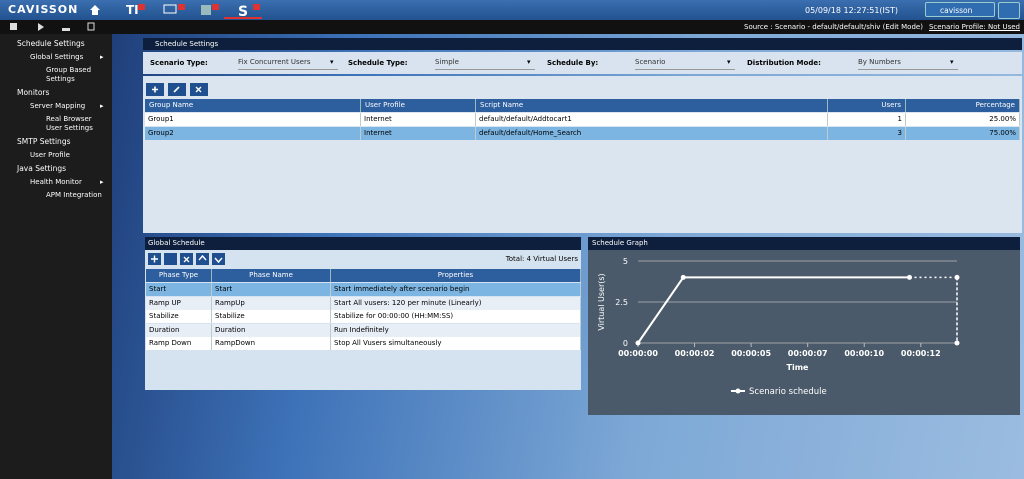 The image size is (1024, 479). Describe the element at coordinates (44, 141) in the screenshot. I see `sidebar-section: SMTP Settings` at that location.